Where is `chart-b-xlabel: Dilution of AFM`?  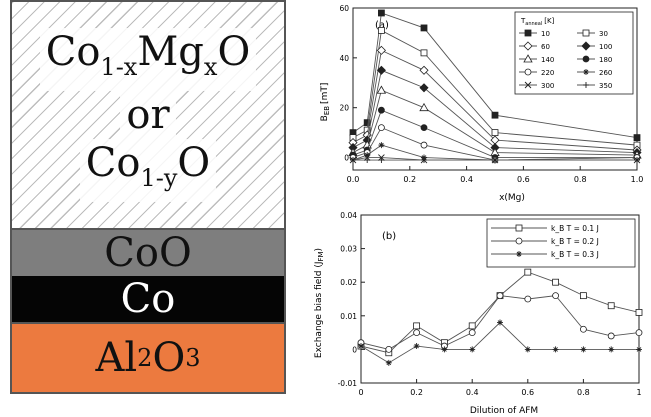 chart-b-xlabel: Dilution of AFM is located at coordinates (504, 411).